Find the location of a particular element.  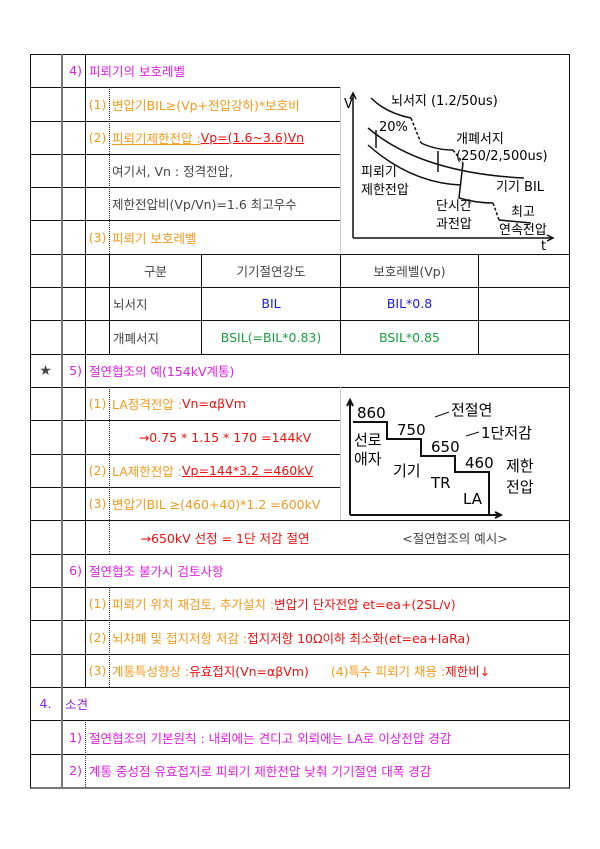

item-label: 계통특성향상 : is located at coordinates (151, 671).